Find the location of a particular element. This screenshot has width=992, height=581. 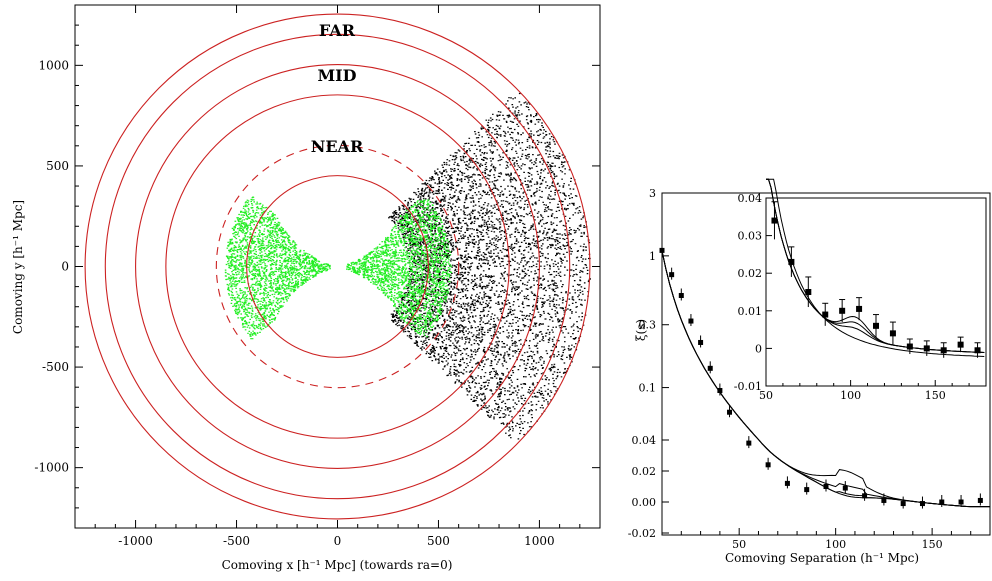

inset-y-tick-label: -0.01 is located at coordinates (748, 386).